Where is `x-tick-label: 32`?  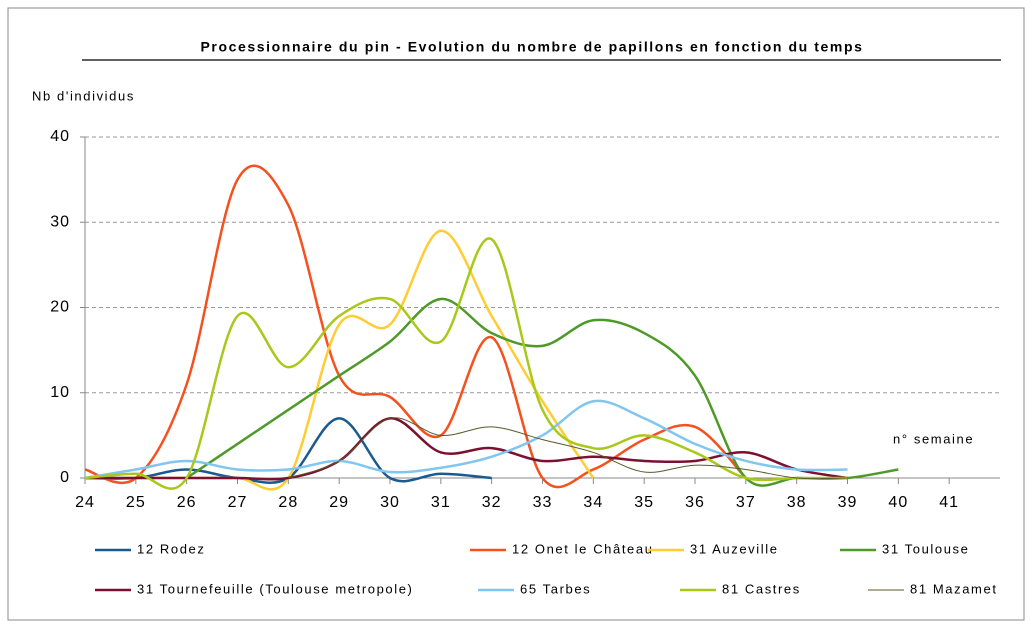 x-tick-label: 32 is located at coordinates (492, 502).